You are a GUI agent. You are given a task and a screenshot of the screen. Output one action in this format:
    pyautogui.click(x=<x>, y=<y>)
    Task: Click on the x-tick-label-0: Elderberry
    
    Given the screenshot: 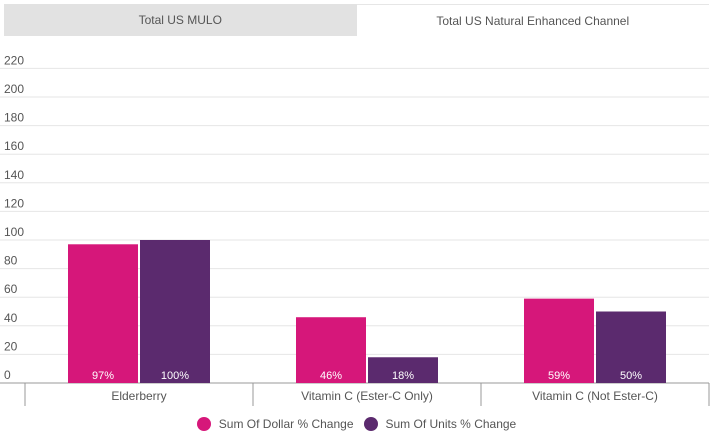 What is the action you would take?
    pyautogui.click(x=138, y=396)
    